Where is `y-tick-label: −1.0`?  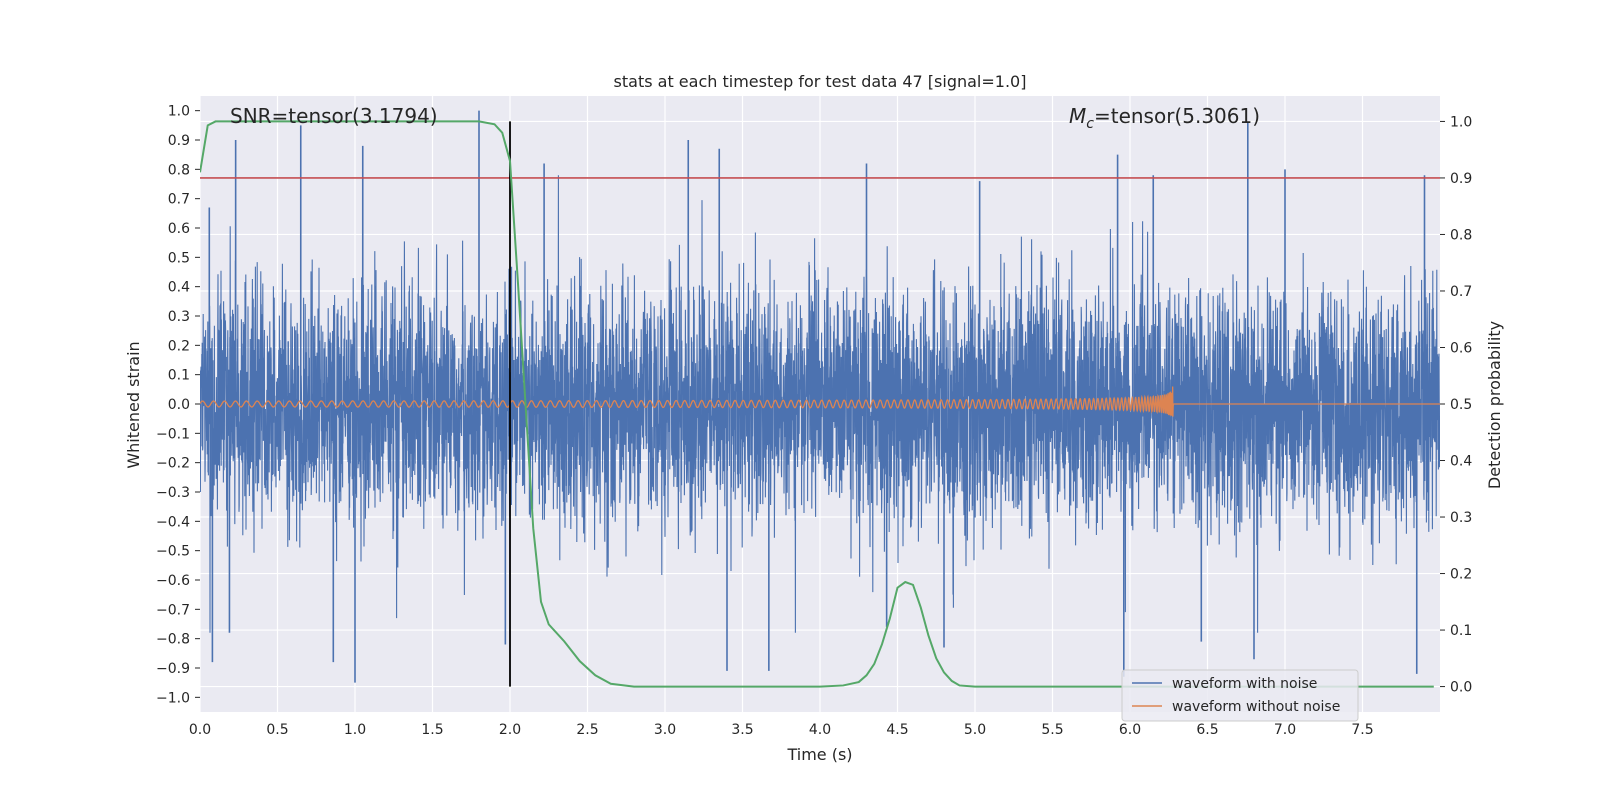
y-tick-label: −1.0 is located at coordinates (173, 698).